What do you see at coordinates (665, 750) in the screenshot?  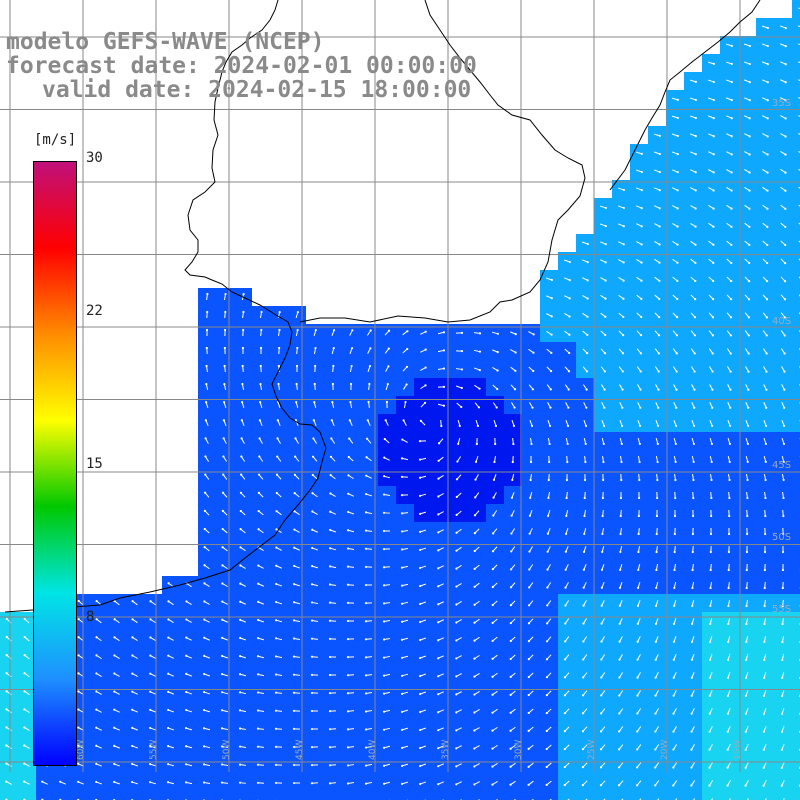 I see `longitude-label: 20W` at bounding box center [665, 750].